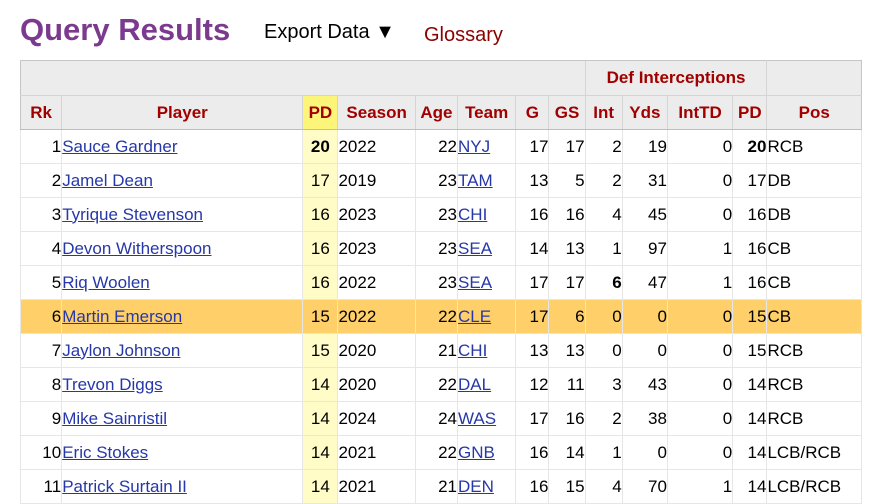  Describe the element at coordinates (440, 384) in the screenshot. I see `table-row: 8 Trevon Diggs 14 2020 22 DAL 12 11 3 43 0 14 RCB` at that location.